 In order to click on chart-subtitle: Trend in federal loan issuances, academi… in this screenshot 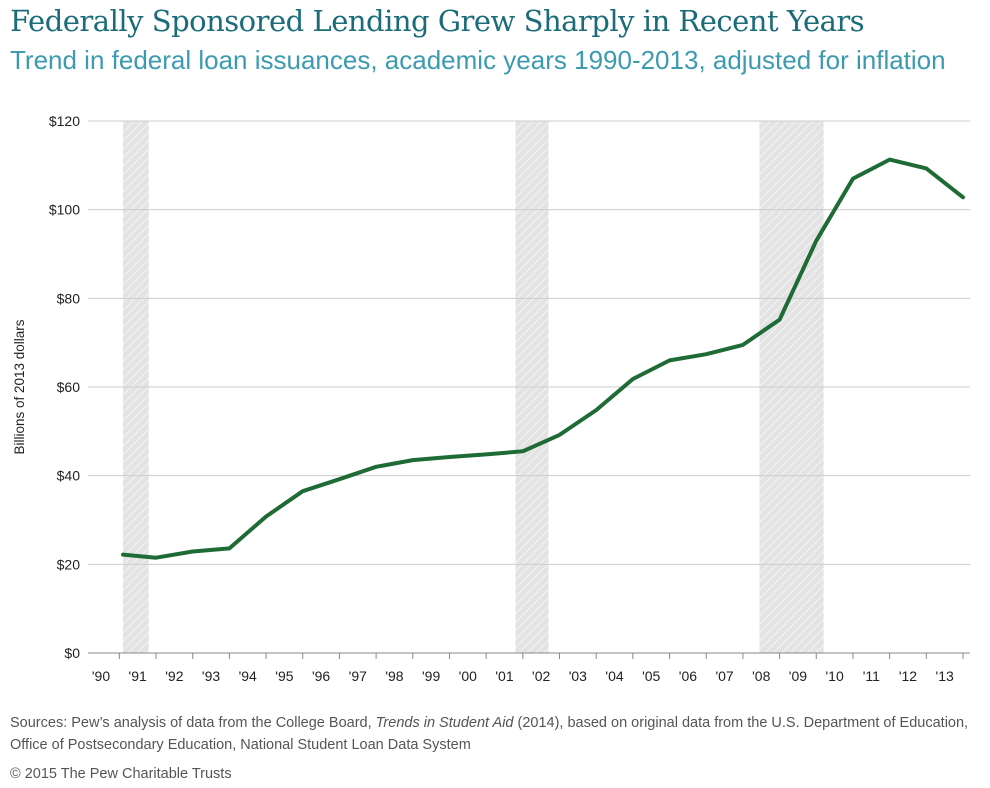, I will do `click(478, 60)`.